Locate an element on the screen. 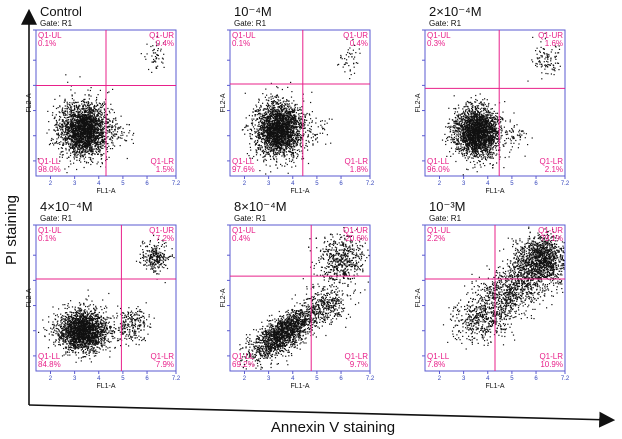  figure-x-label: Annexin V staining is located at coordinates (333, 427).